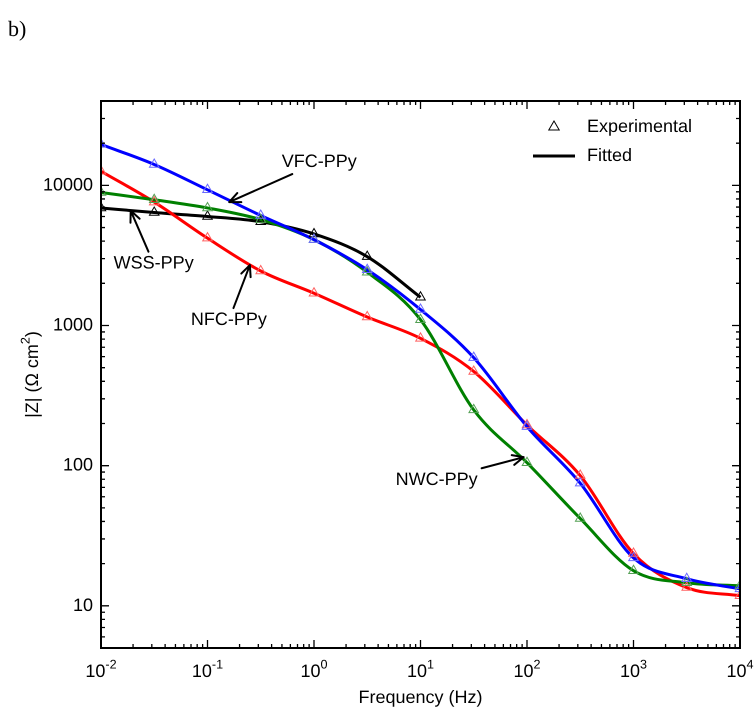 Image resolution: width=756 pixels, height=715 pixels. I want to click on annotation: VFC-PPy, so click(319, 161).